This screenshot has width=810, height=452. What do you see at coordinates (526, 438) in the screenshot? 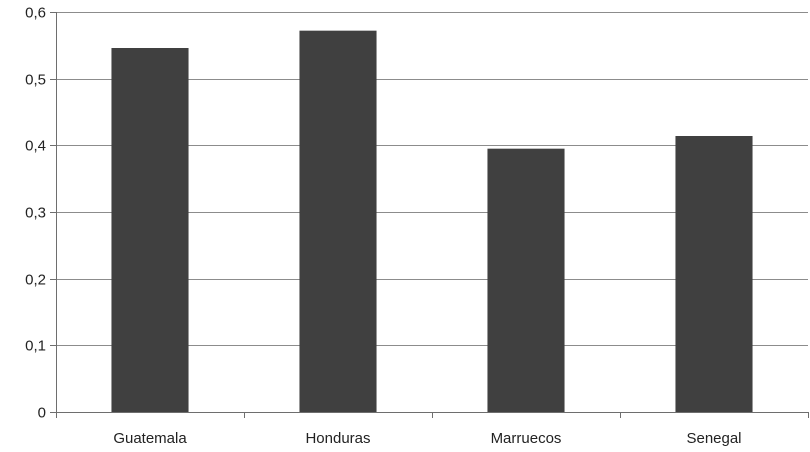
I see `x-tick-label: Marruecos` at bounding box center [526, 438].